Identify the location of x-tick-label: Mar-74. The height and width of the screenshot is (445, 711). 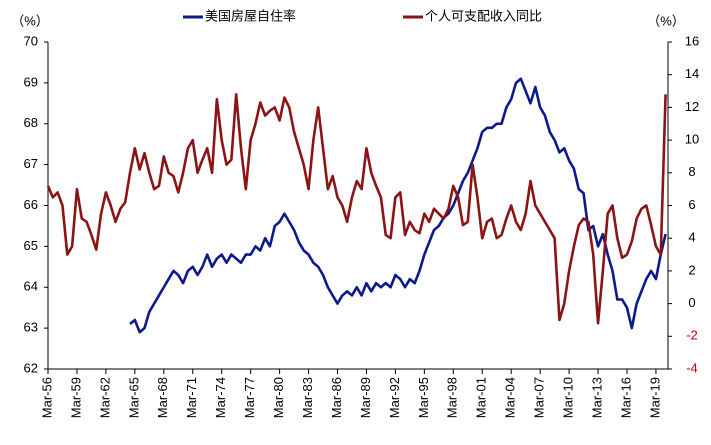
(220, 397).